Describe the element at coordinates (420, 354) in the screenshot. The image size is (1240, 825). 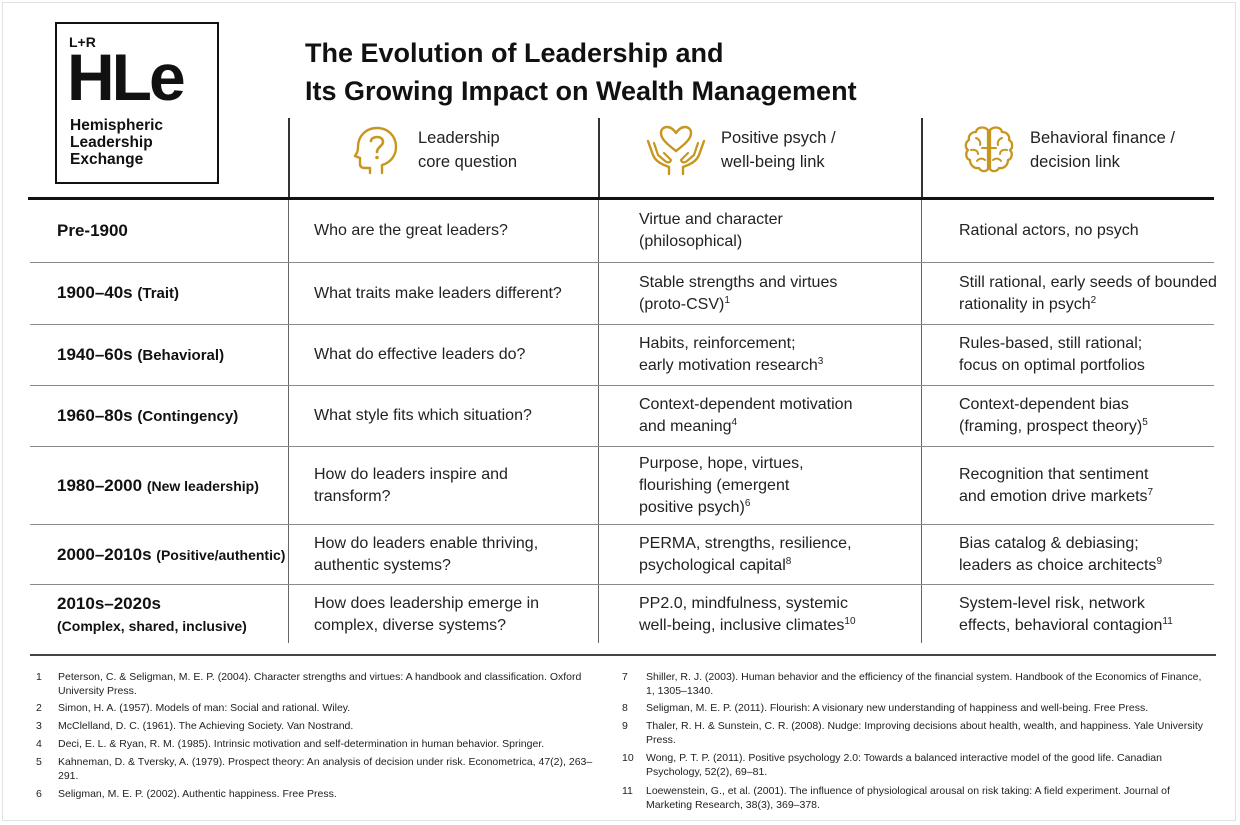
I see `row-question: What do effective leaders do?` at that location.